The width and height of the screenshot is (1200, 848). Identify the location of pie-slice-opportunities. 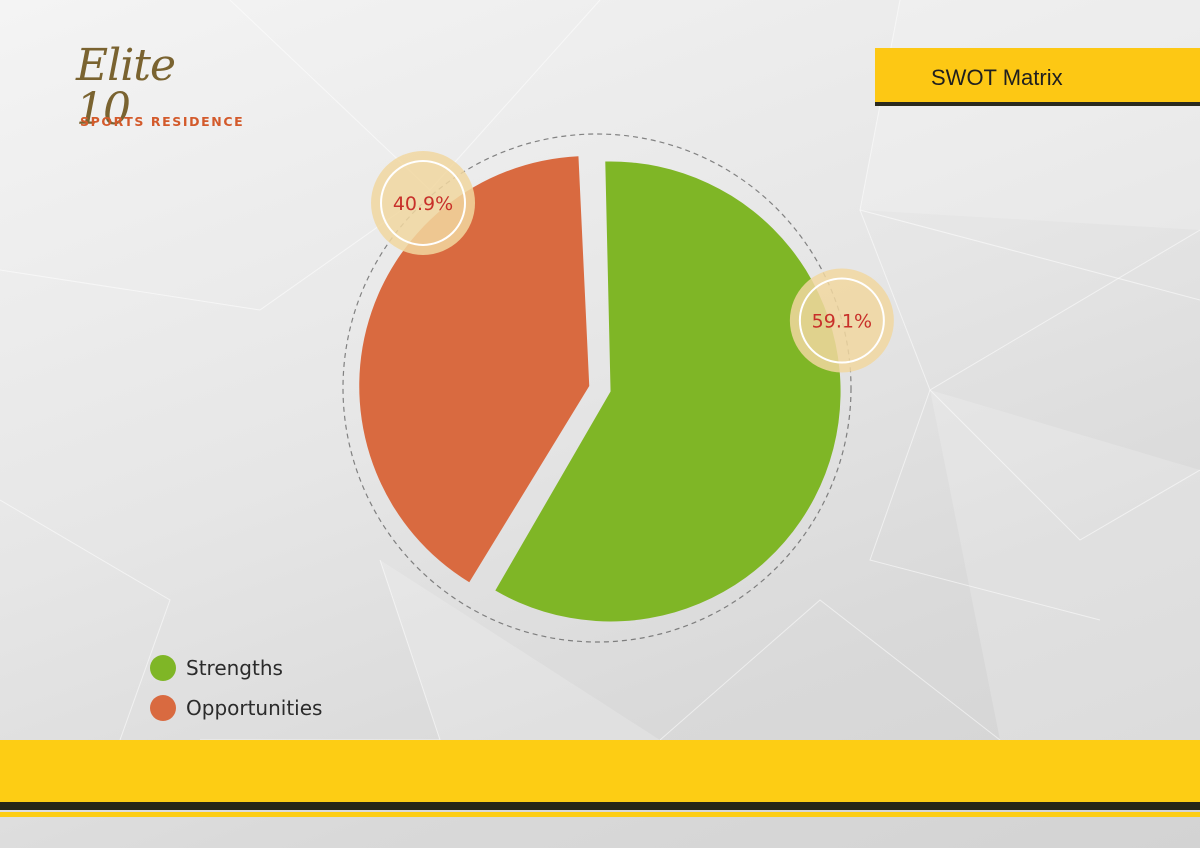
(474, 369).